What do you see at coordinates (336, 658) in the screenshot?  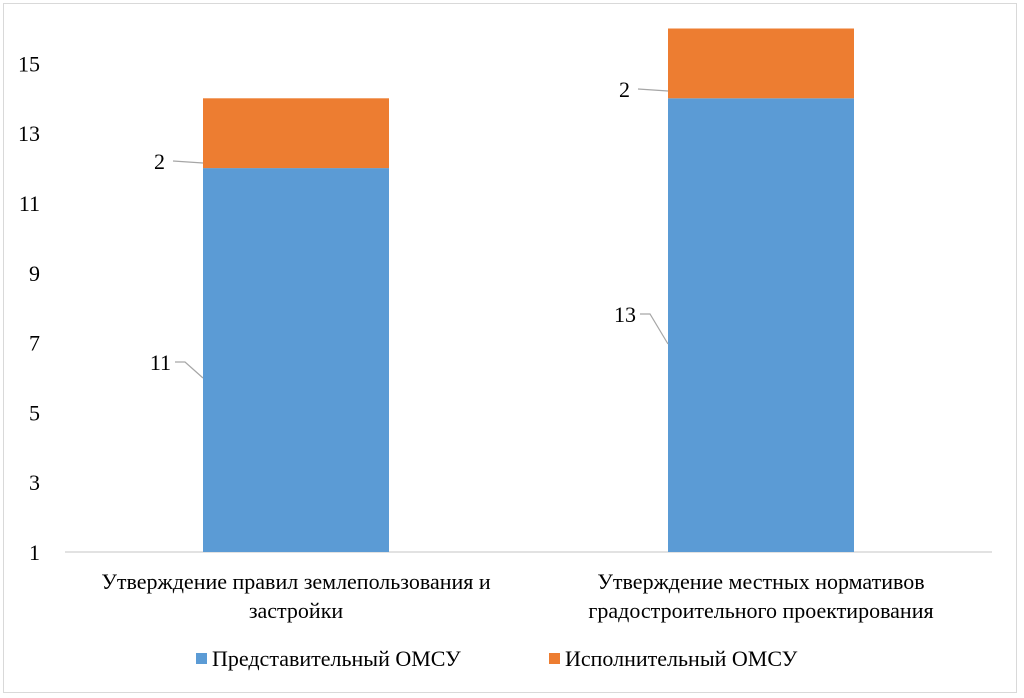 I see `legend-label: Представительный ОМСУ` at bounding box center [336, 658].